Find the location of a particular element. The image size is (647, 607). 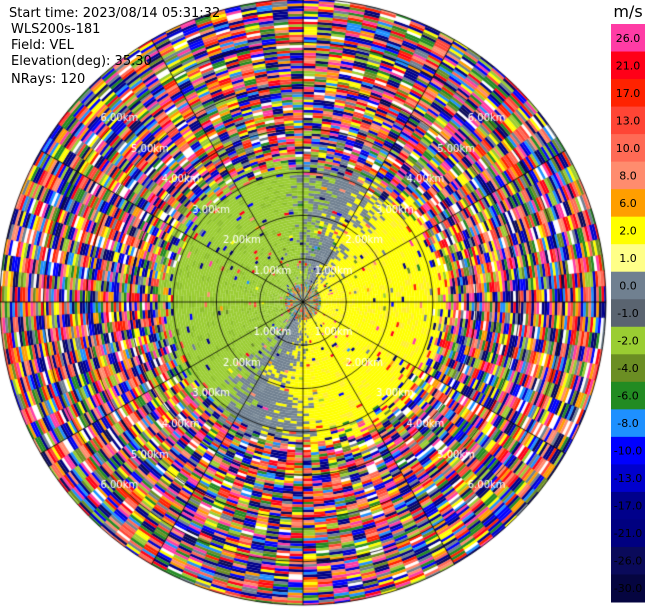

colorbar-tick-label: -6.0 is located at coordinates (627, 396).